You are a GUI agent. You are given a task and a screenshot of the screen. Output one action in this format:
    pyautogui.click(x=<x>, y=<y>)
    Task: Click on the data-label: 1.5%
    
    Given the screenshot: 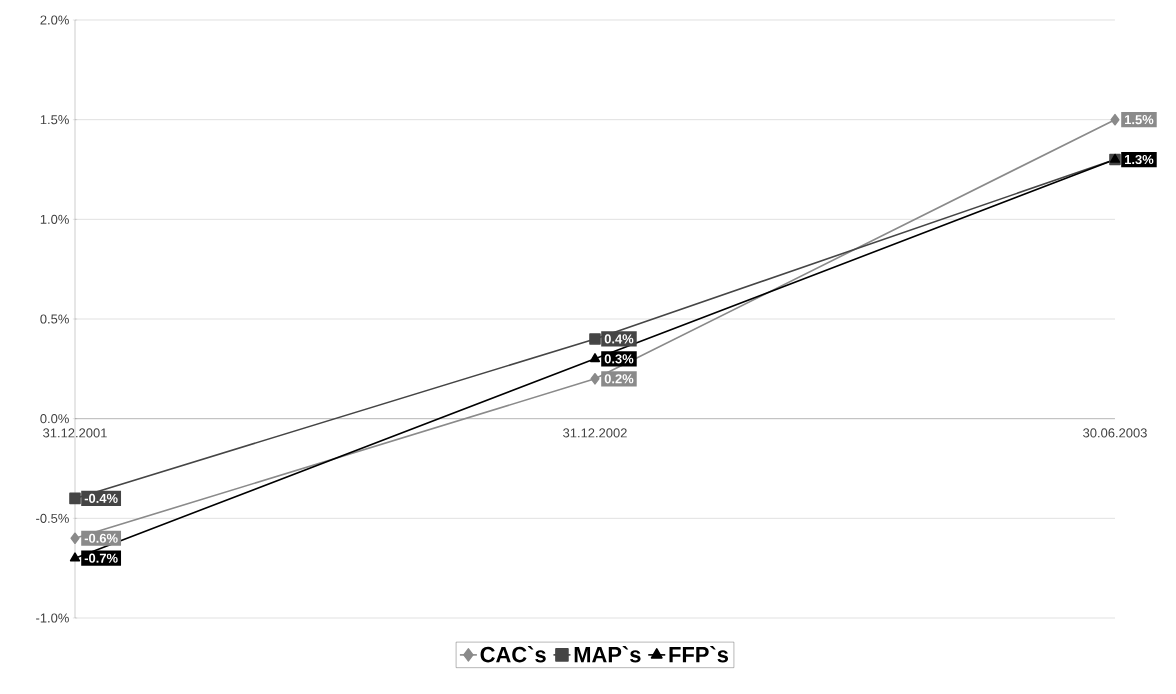 What is the action you would take?
    pyautogui.click(x=1139, y=120)
    